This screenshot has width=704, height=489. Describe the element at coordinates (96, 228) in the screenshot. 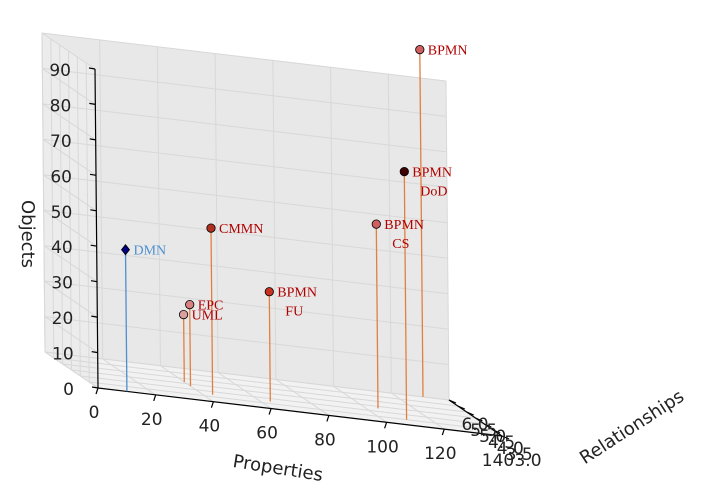

I see `z-axis-line` at that location.